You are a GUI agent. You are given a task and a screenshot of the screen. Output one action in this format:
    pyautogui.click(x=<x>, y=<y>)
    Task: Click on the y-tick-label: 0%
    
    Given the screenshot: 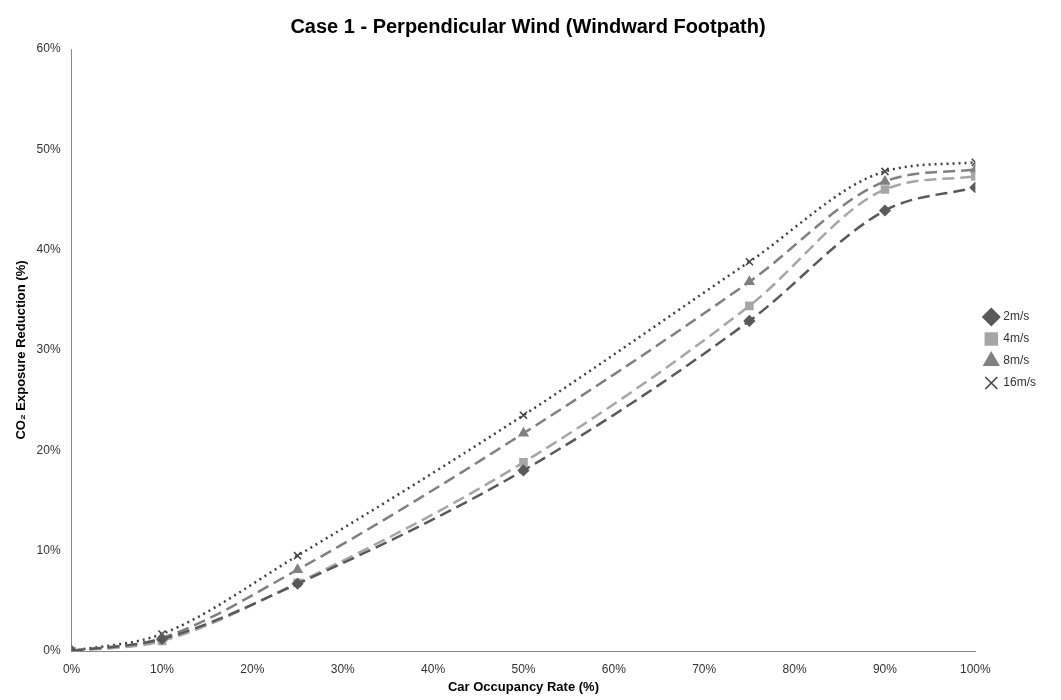 What is the action you would take?
    pyautogui.click(x=52, y=650)
    